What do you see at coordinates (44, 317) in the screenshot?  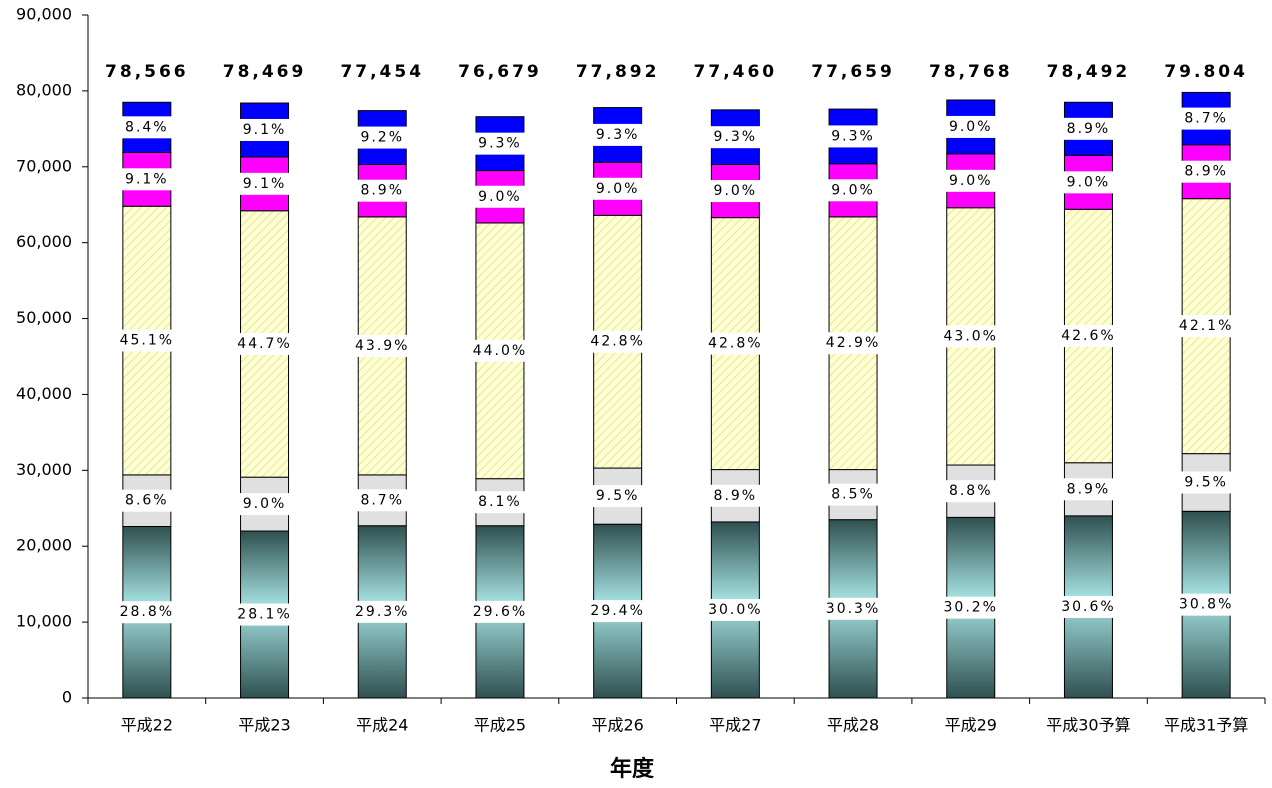 I see `y-tick-label: 50,000` at bounding box center [44, 317].